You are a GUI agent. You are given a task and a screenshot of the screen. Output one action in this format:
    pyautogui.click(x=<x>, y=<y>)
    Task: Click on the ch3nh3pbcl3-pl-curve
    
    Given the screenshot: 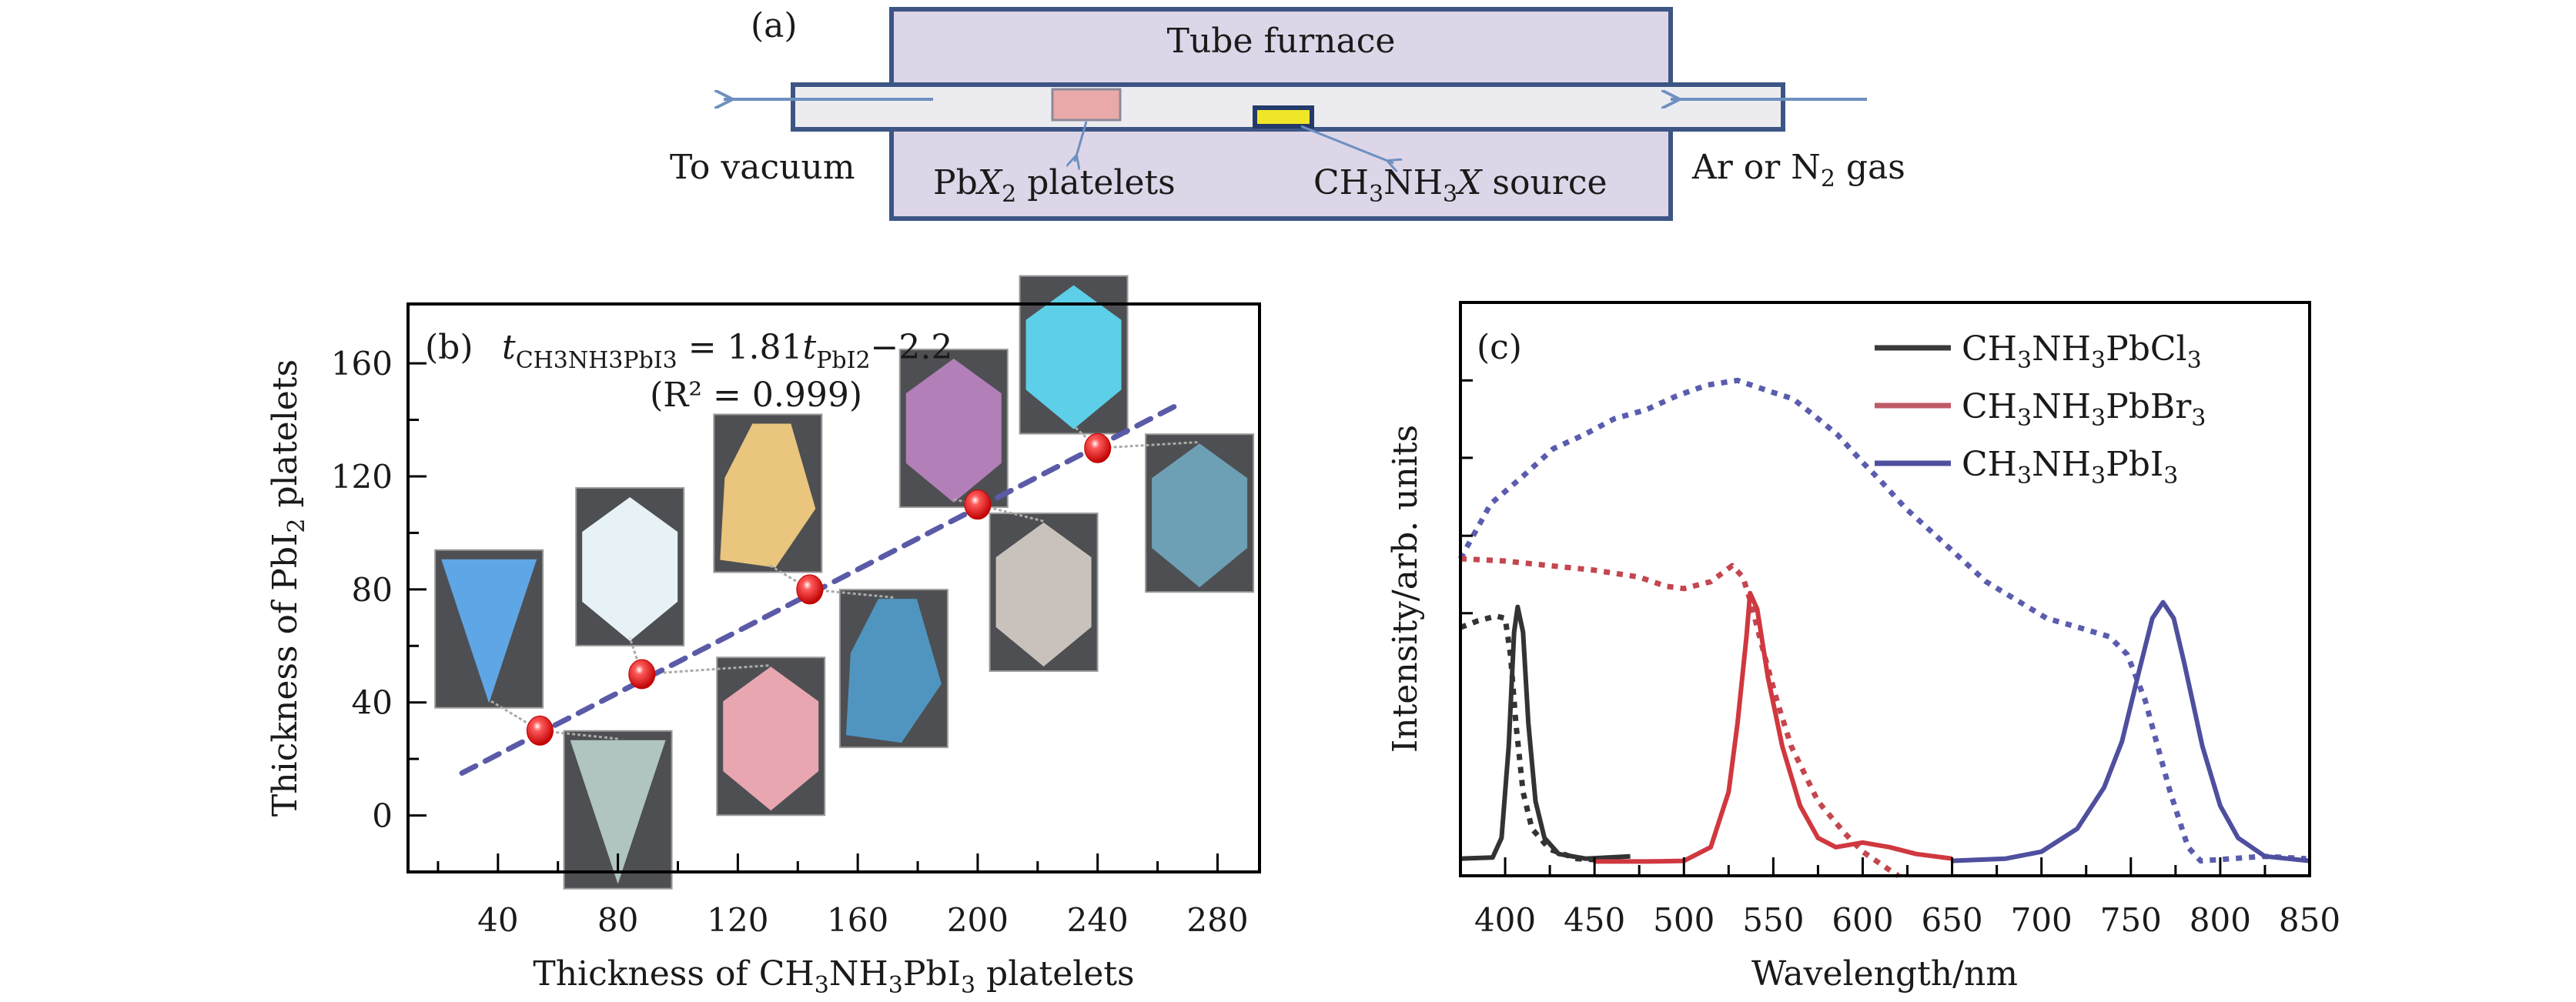 What is the action you would take?
    pyautogui.click(x=1545, y=732)
    